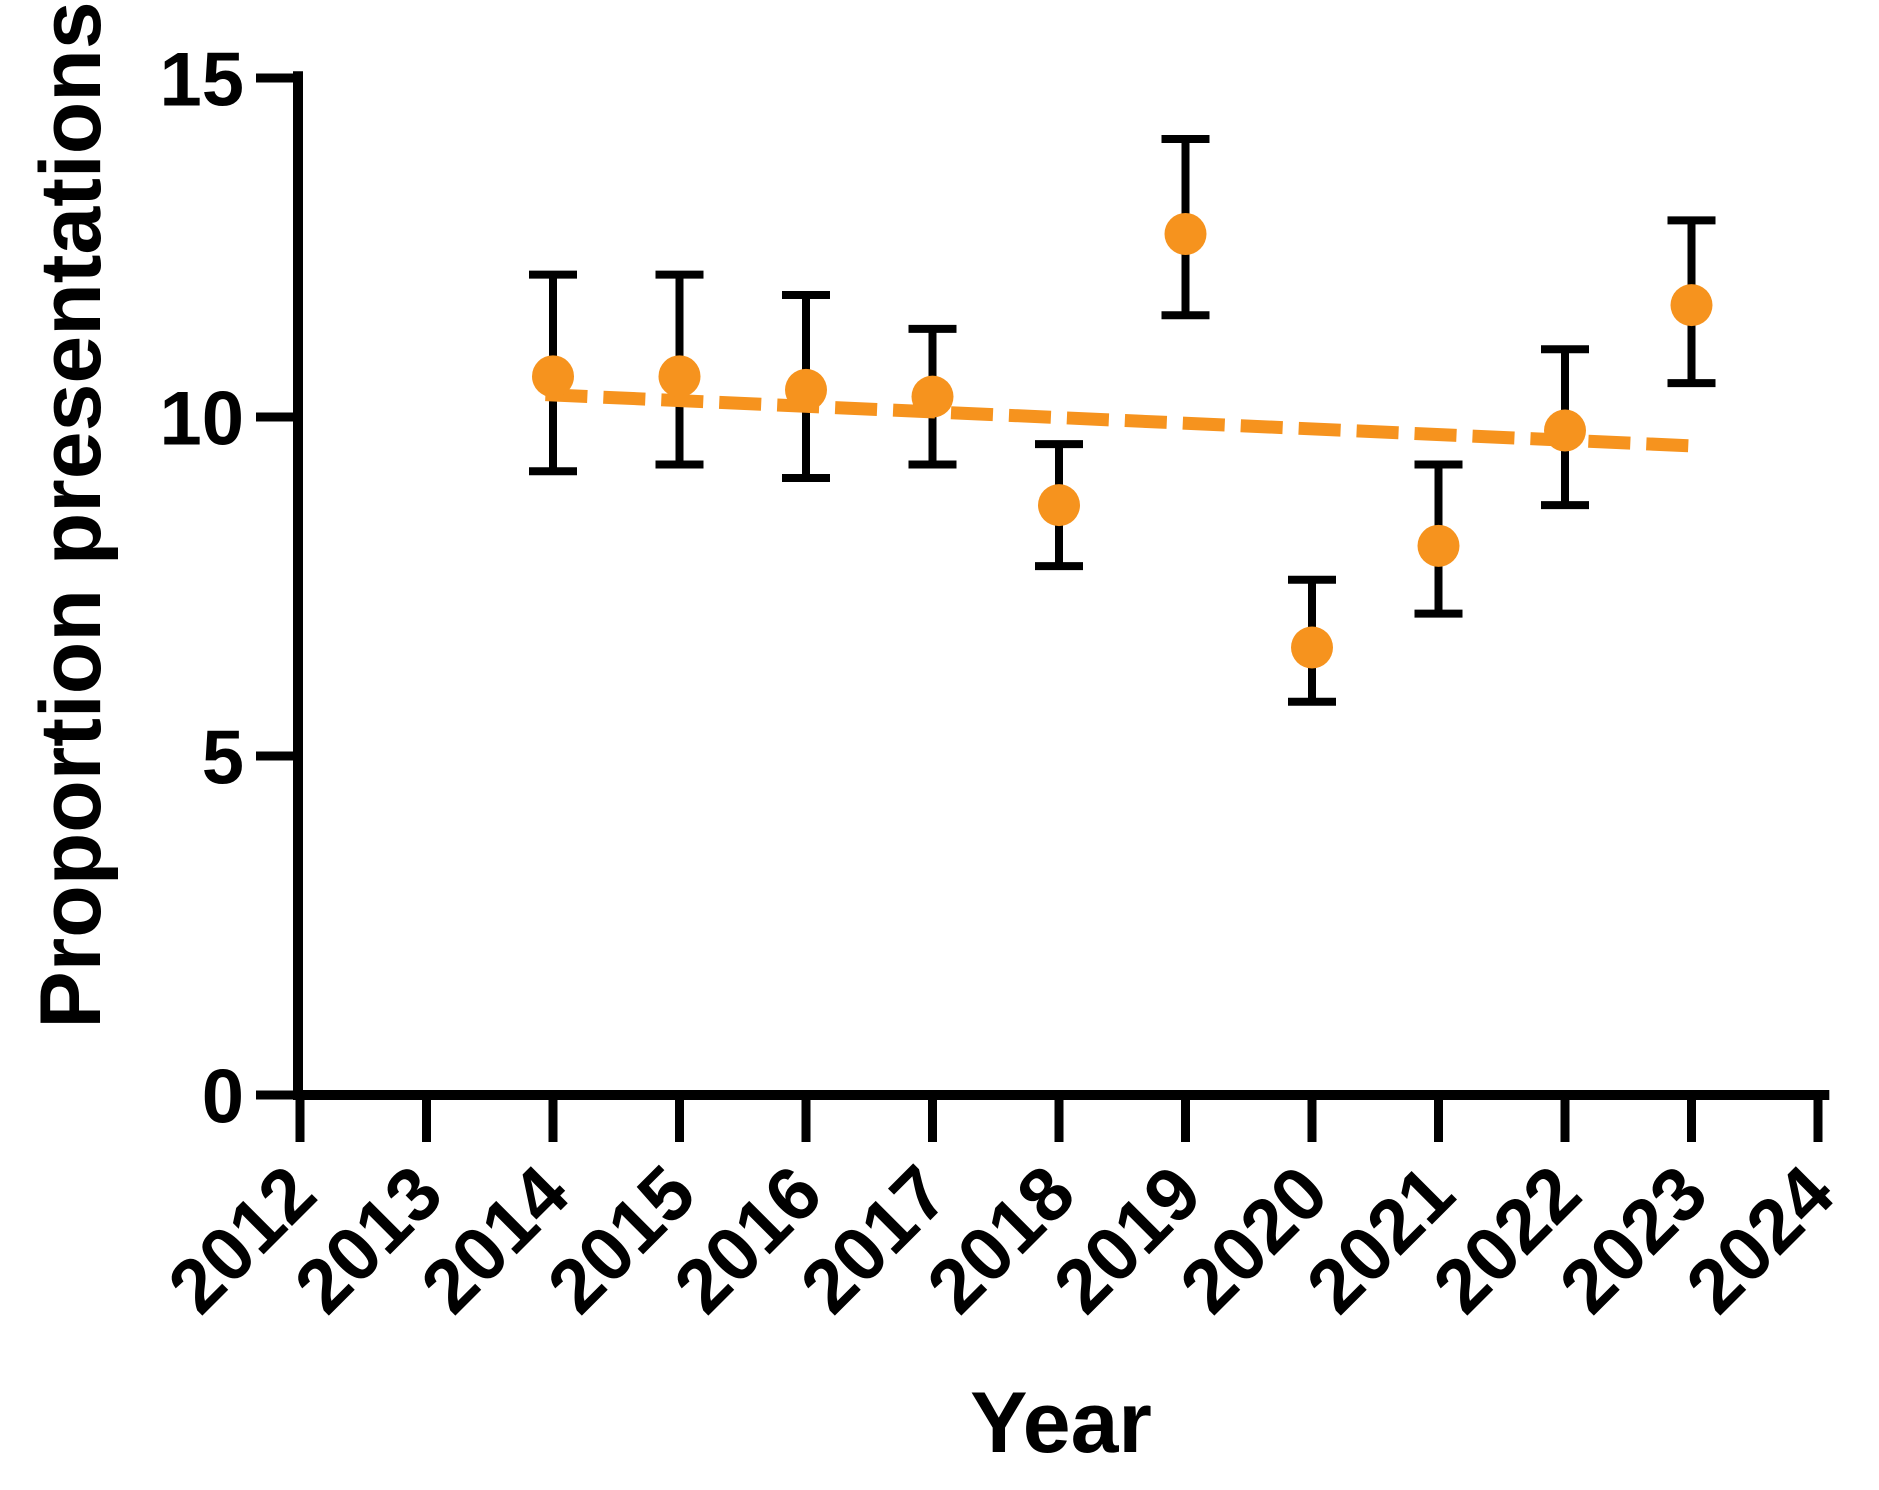  Describe the element at coordinates (1128, 1240) in the screenshot. I see `x-tick-label: 2019` at that location.